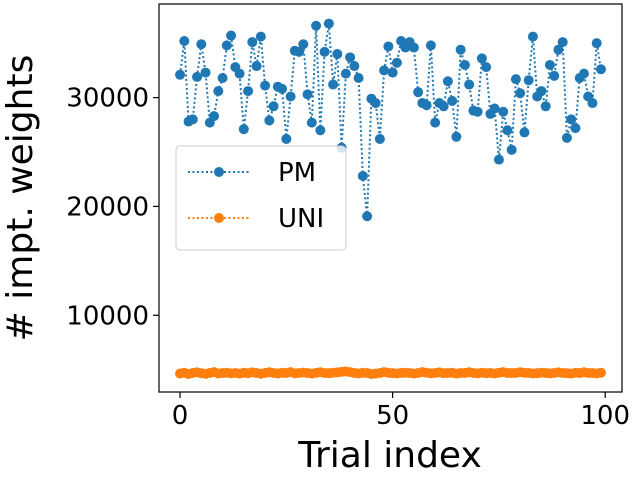  I want to click on y-tick-label: 30000, so click(107, 99).